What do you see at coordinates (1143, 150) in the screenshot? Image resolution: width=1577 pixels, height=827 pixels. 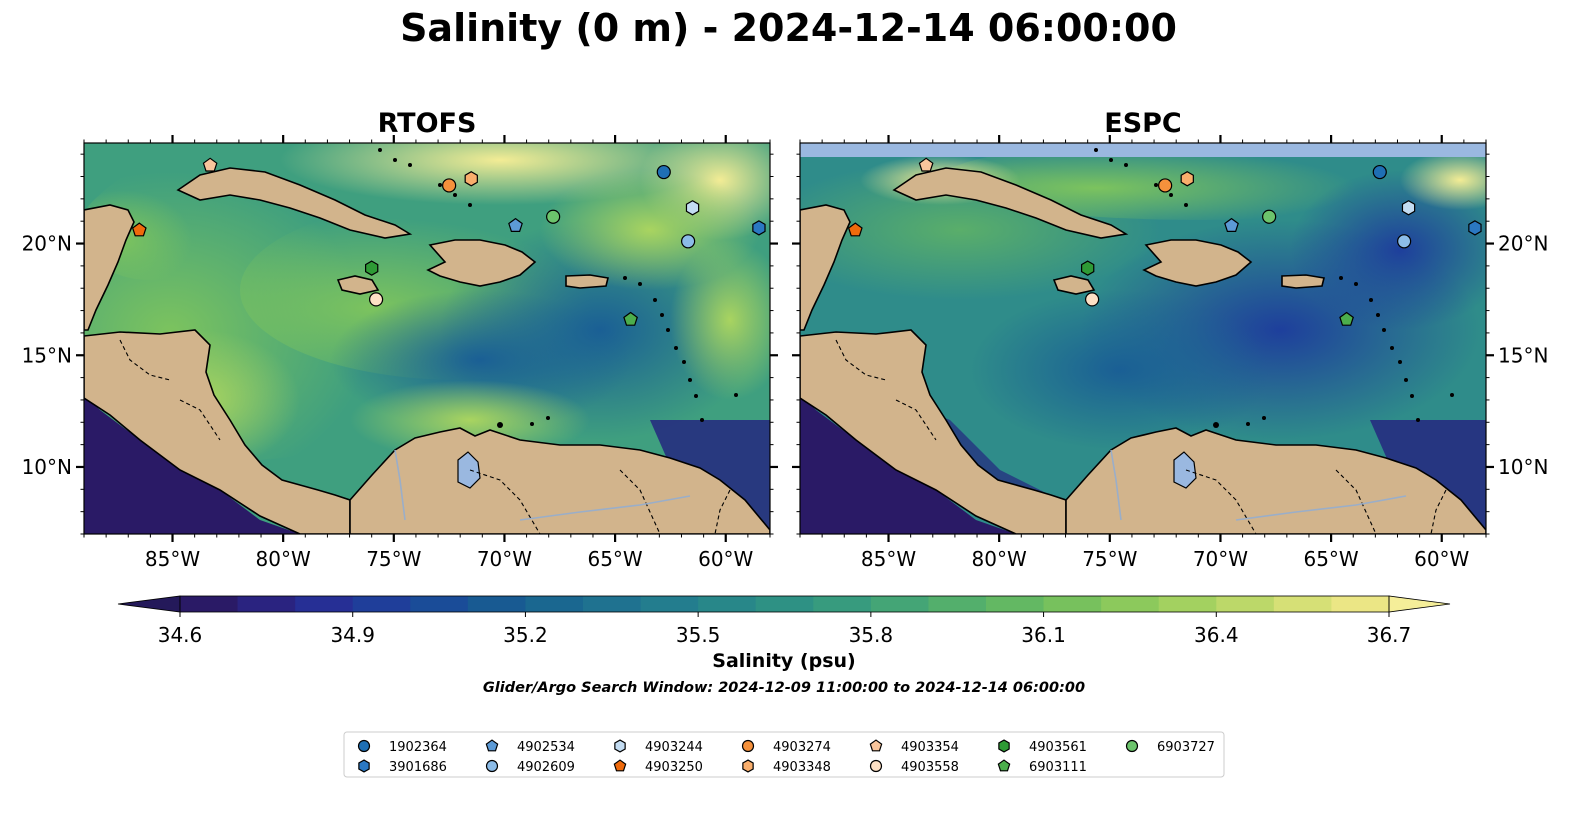 I see `espc-no-data-strip` at bounding box center [1143, 150].